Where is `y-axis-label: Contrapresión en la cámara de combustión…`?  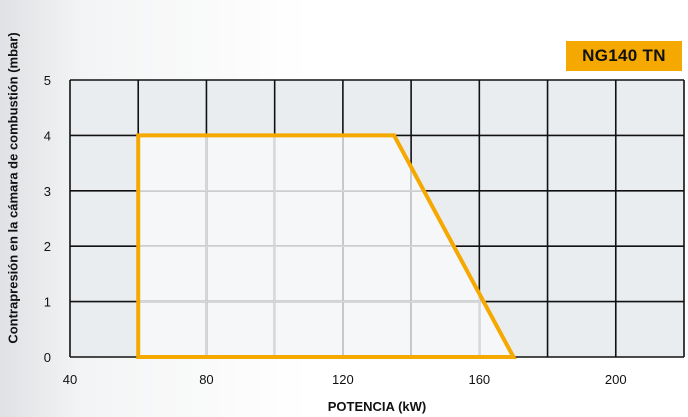
y-axis-label: Contrapresión en la cámara de combustión… is located at coordinates (13, 188).